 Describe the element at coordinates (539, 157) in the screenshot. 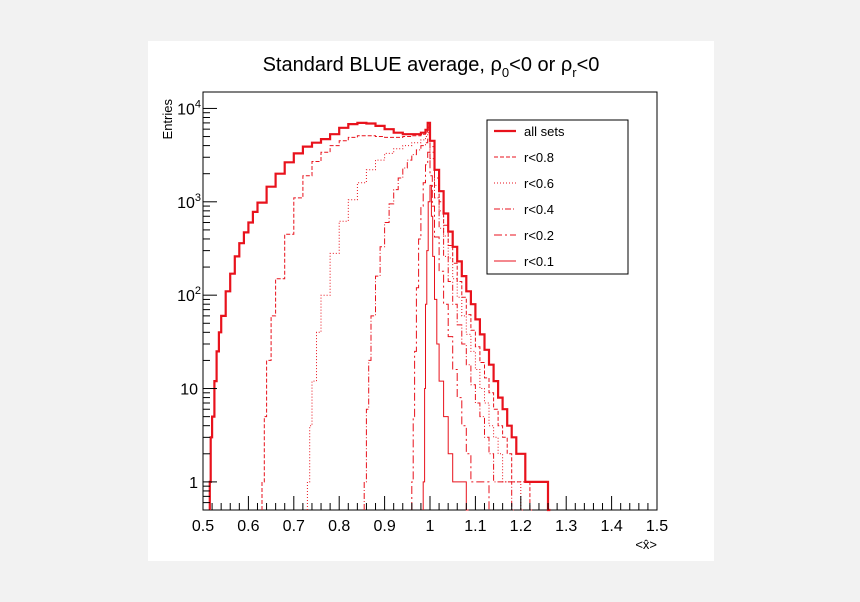

I see `legend-label: r<0.8` at that location.